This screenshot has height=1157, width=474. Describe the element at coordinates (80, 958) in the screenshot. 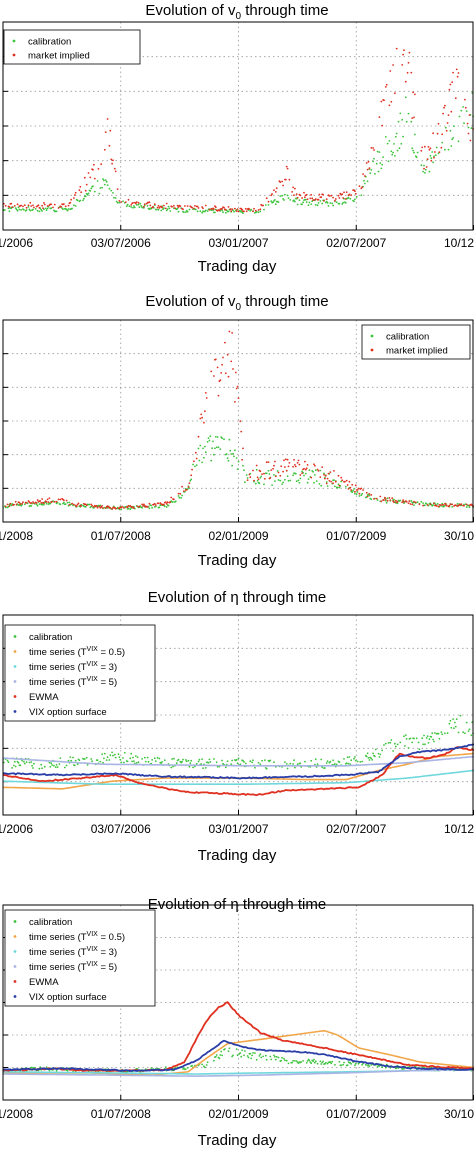

I see `legend-box` at that location.